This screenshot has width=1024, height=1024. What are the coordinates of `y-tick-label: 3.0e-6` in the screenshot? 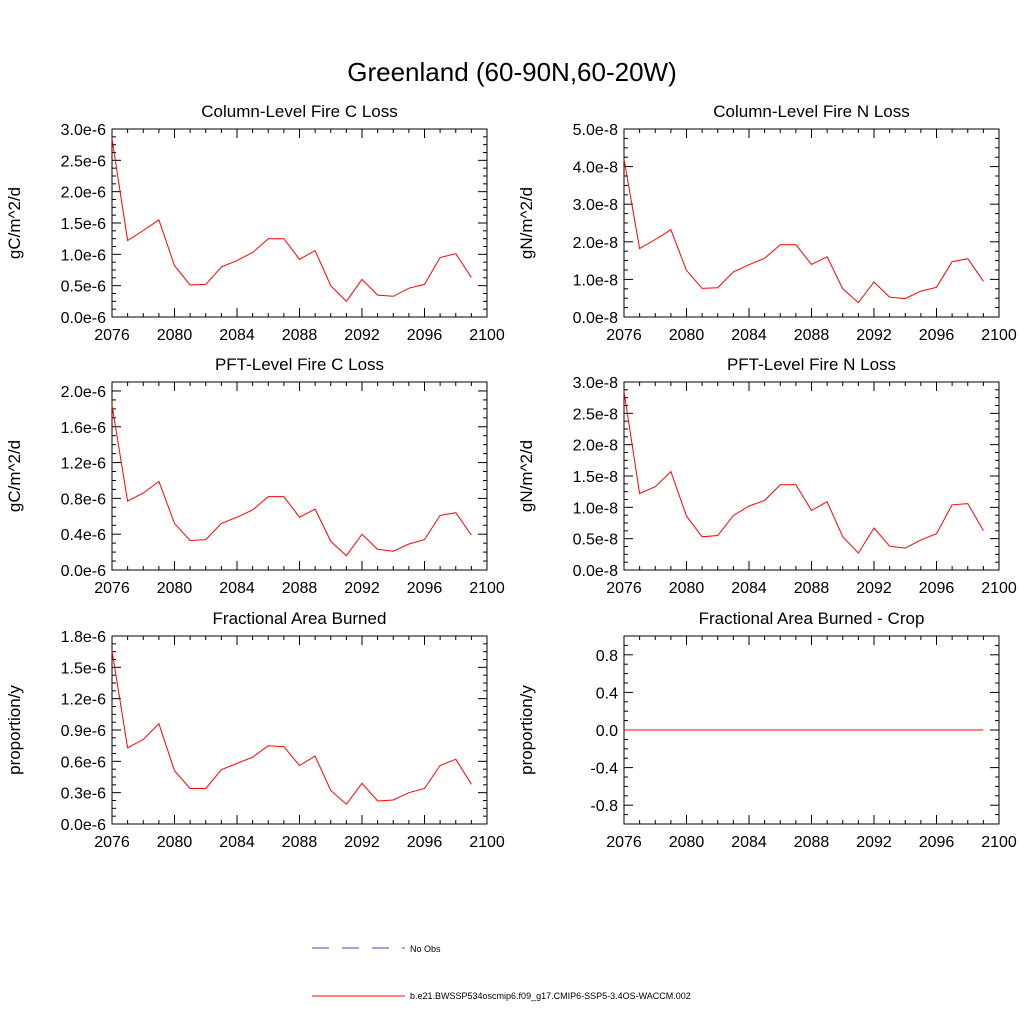 It's located at (83, 130).